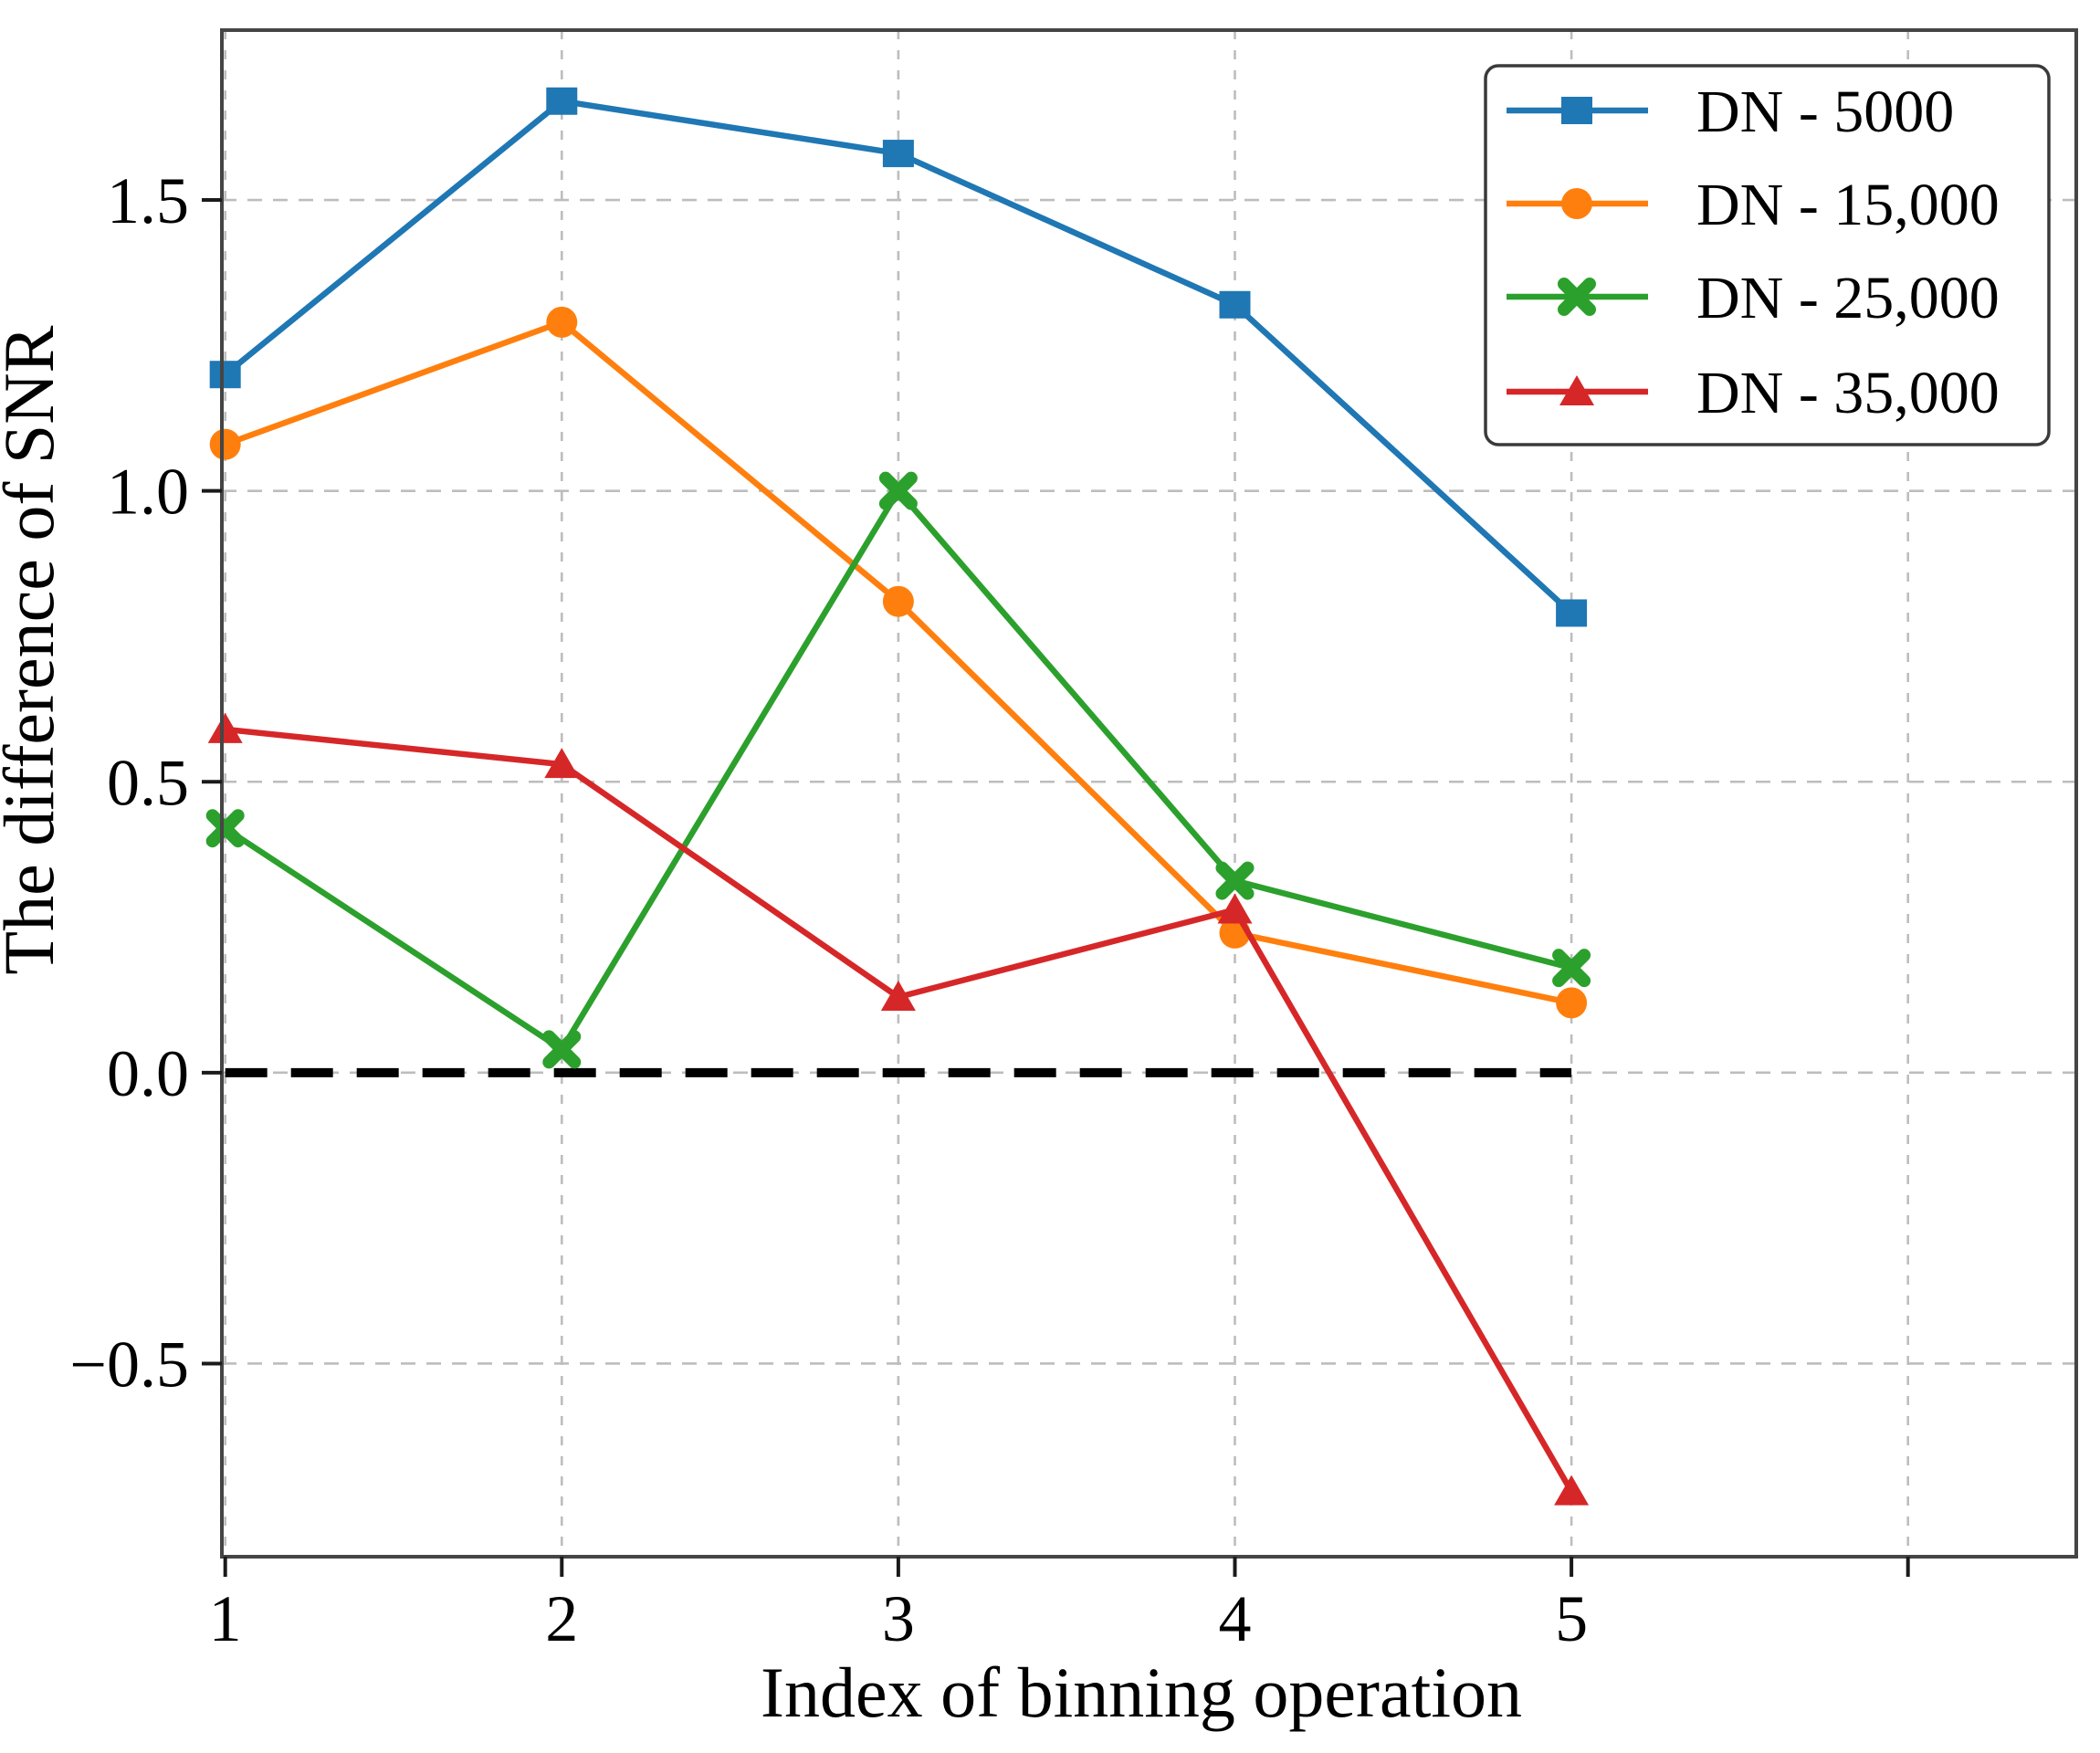 This screenshot has height=1753, width=2100. Describe the element at coordinates (1235, 304) in the screenshot. I see `marker-dn-5000-x4` at that location.